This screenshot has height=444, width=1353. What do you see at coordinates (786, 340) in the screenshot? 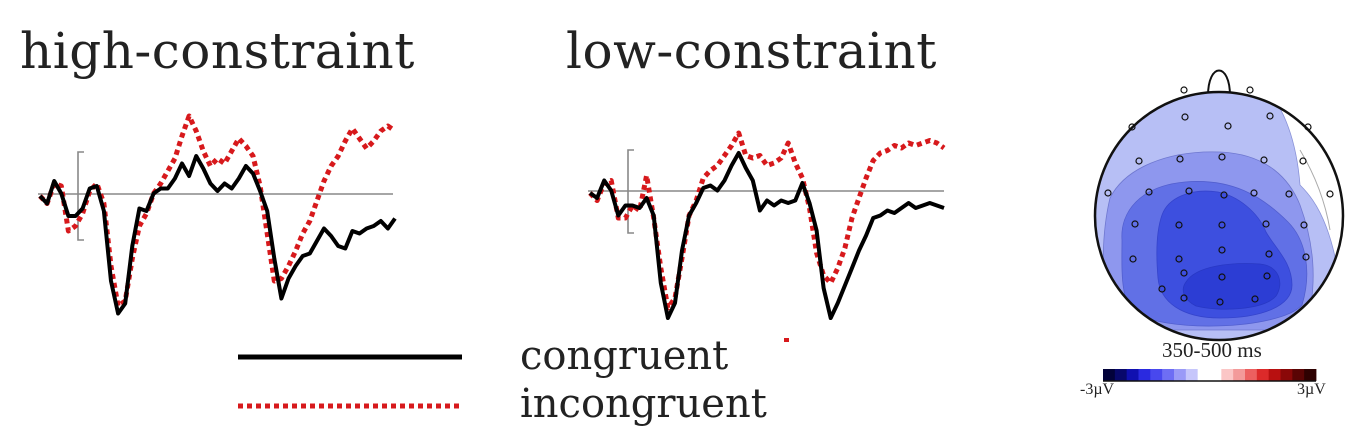
I see `red-mark` at bounding box center [786, 340].